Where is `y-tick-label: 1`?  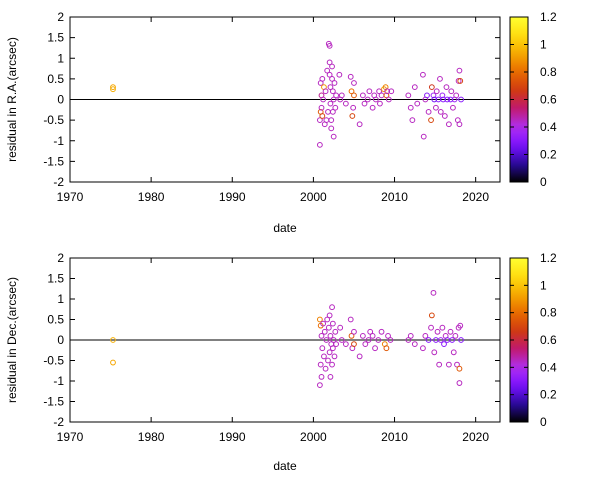 y-tick-label: 1 is located at coordinates (60, 58).